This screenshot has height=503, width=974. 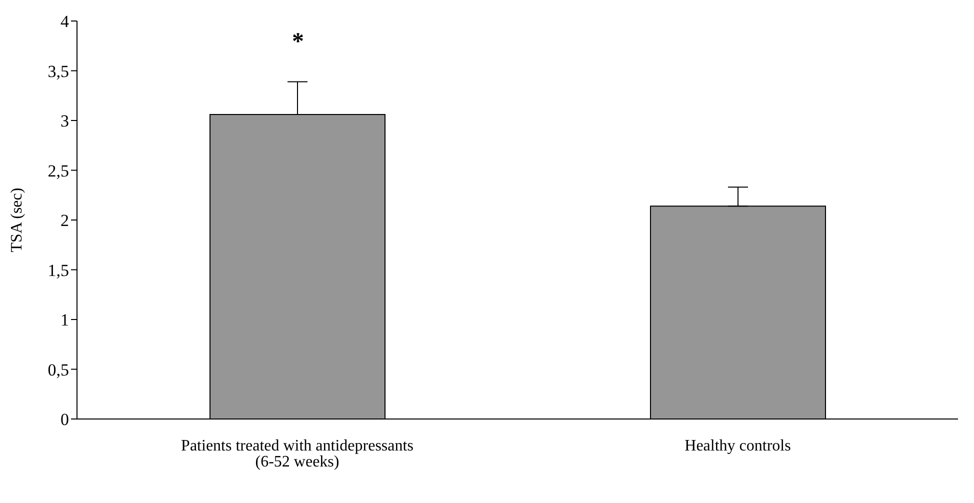 I want to click on y-tick-label: 2, so click(x=64, y=220).